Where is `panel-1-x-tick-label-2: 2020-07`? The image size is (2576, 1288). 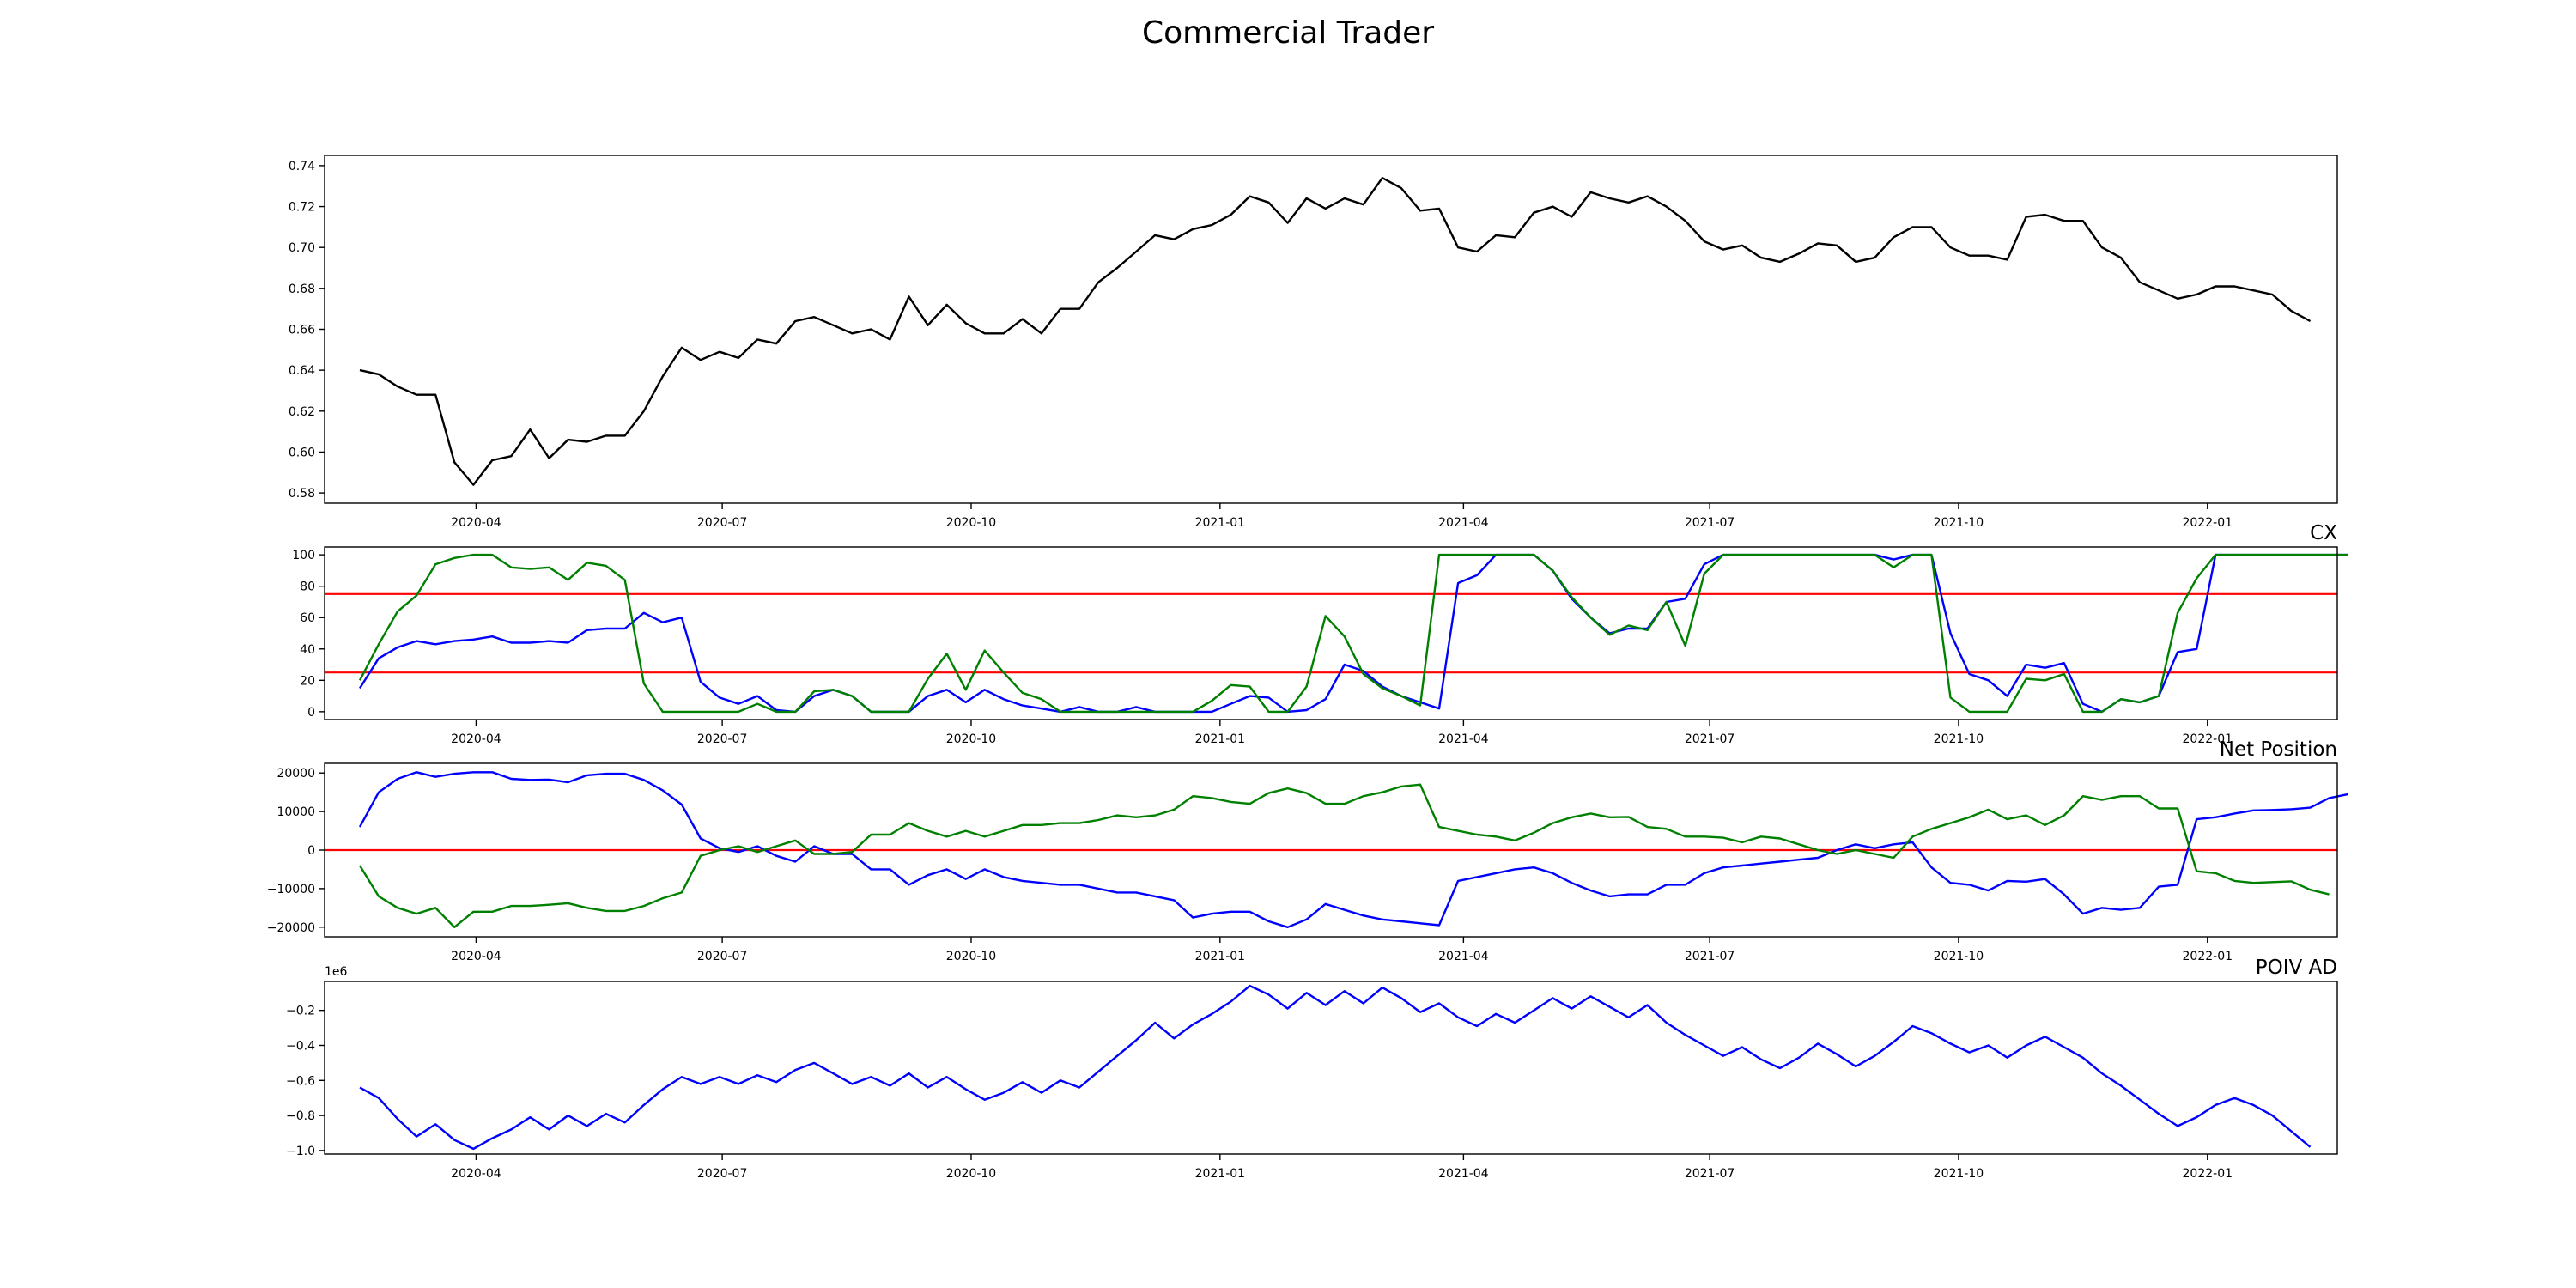
panel-1-x-tick-label-2: 2020-07 is located at coordinates (722, 523).